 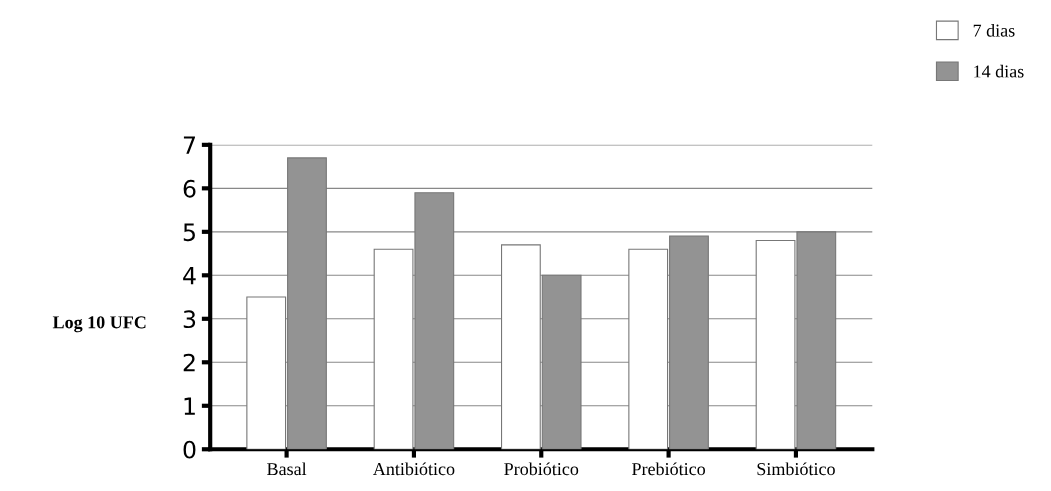 I want to click on y-tick-label: 4, so click(x=189, y=276).